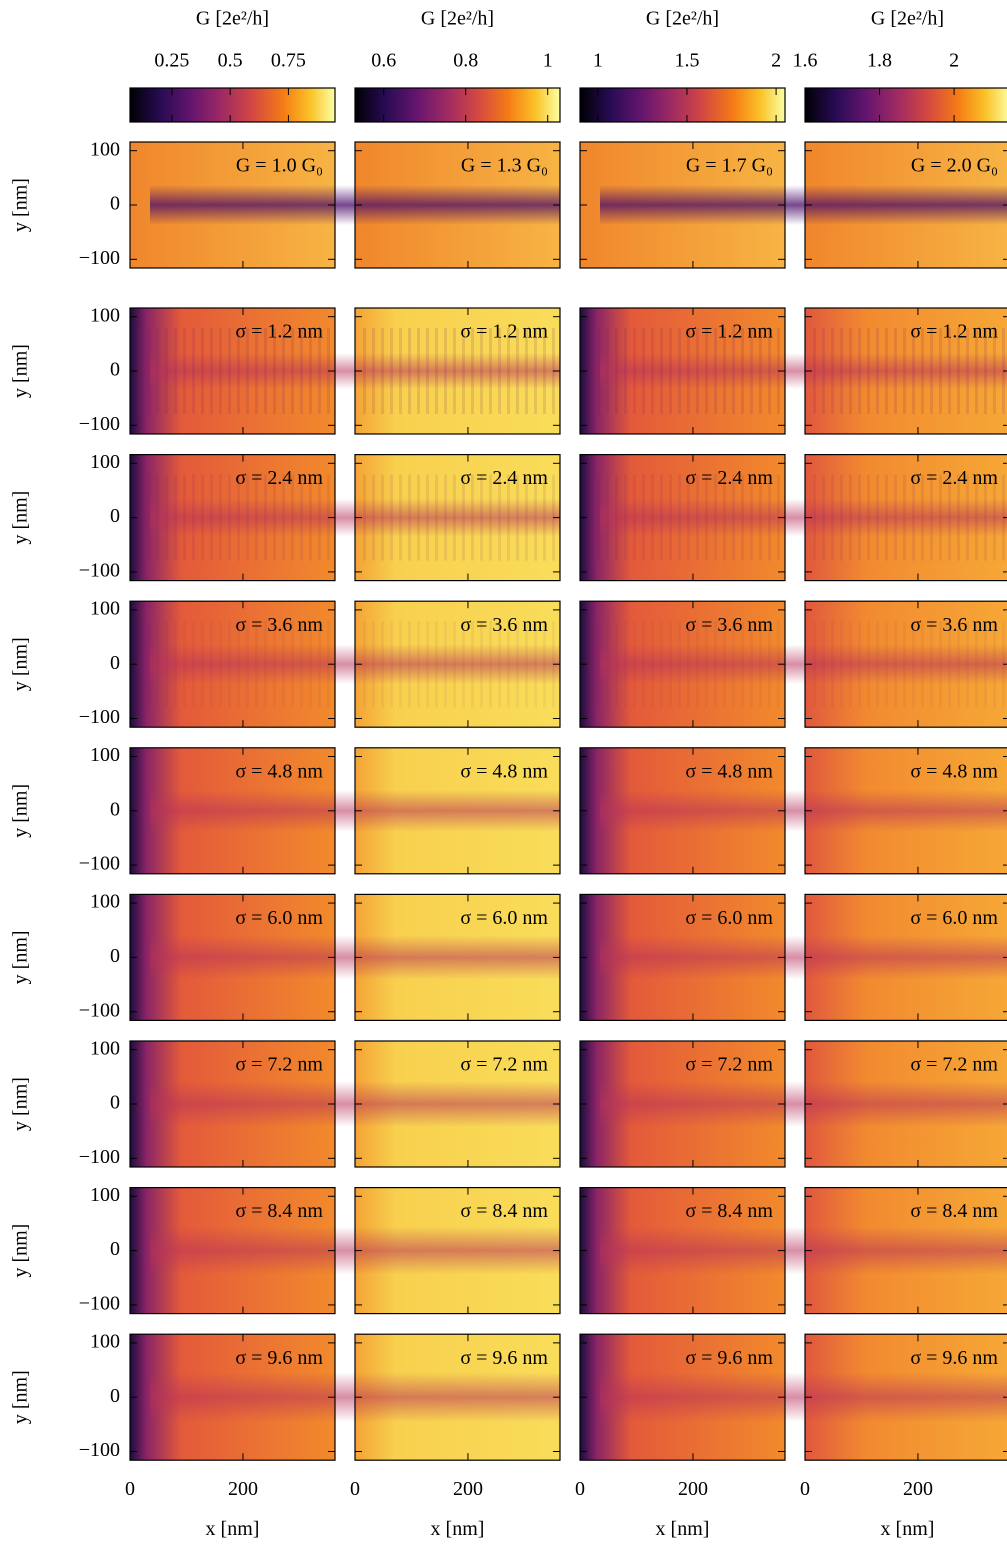  I want to click on y-tick-label: −100, so click(99, 258).